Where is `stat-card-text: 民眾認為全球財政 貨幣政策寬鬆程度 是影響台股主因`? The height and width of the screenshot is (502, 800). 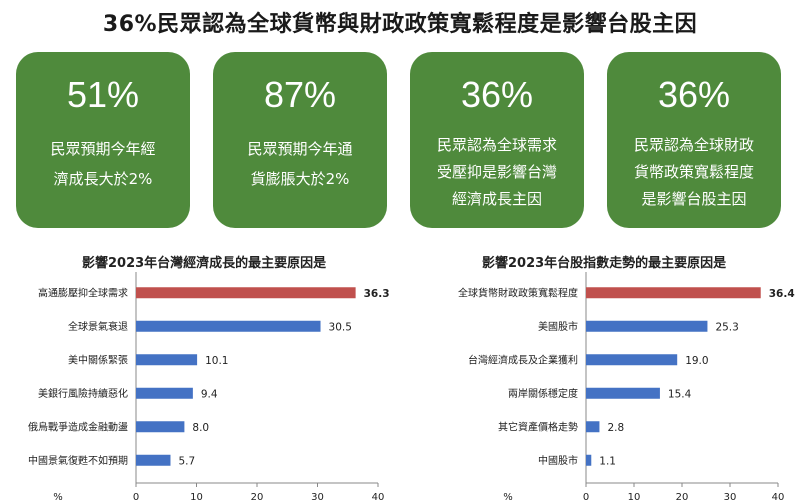
stat-card-text: 民眾認為全球財政 貨幣政策寬鬆程度 是影響台股主因 is located at coordinates (693, 172).